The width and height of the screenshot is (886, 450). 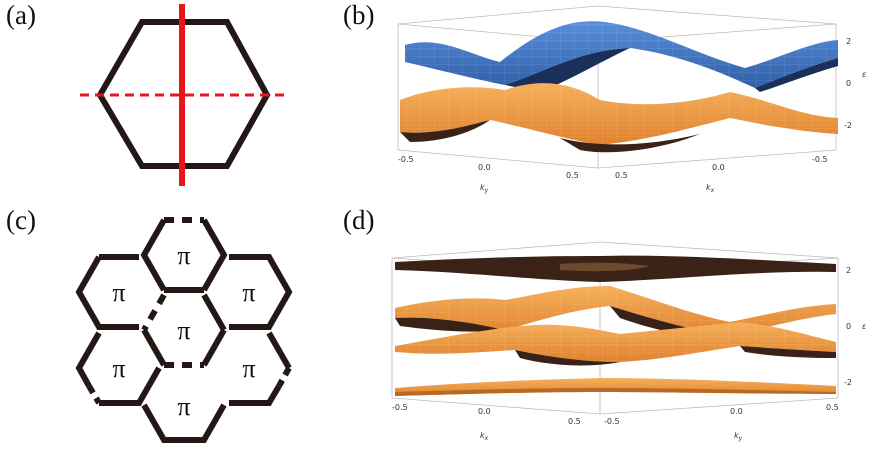 I want to click on plot-b-left-axis-label: ky, so click(x=484, y=188).